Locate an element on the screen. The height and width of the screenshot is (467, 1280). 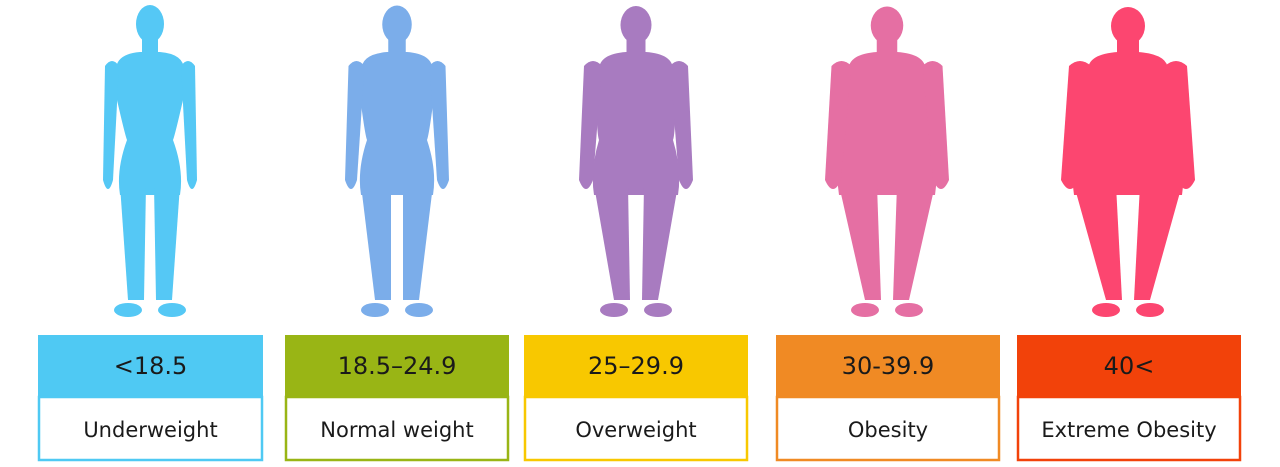
category-label: Overweight is located at coordinates (635, 430).